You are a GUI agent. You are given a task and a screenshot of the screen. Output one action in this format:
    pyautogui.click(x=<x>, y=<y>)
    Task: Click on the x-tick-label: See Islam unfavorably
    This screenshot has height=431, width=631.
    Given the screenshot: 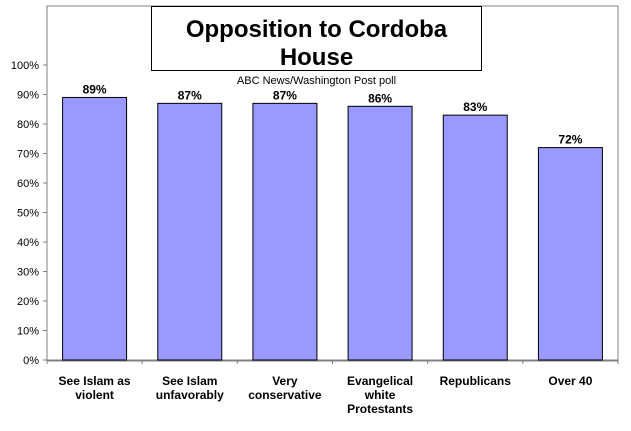 What is the action you would take?
    pyautogui.click(x=190, y=388)
    